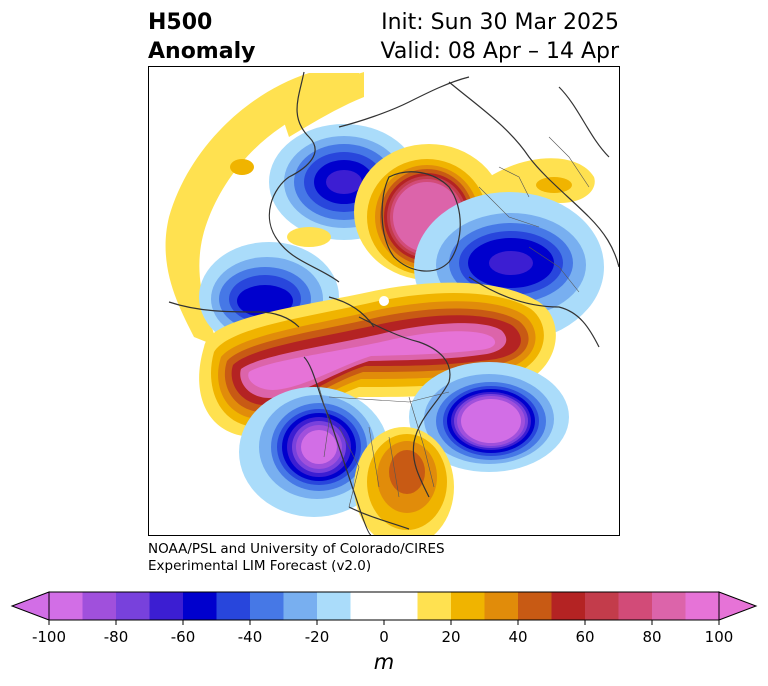 This screenshot has height=686, width=768. What do you see at coordinates (30, 606) in the screenshot?
I see `colorbar-under-arrow` at bounding box center [30, 606].